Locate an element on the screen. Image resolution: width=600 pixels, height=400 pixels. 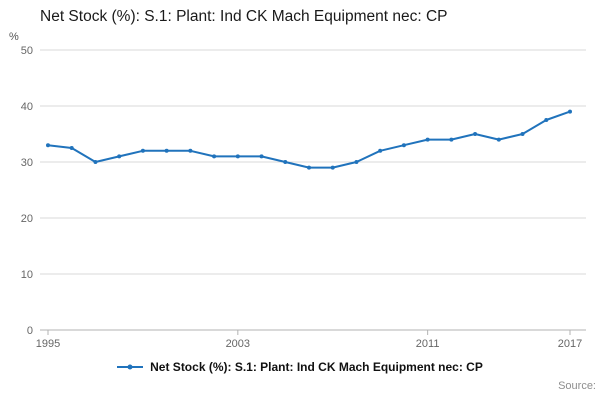
y-tick-label: 20 is located at coordinates (27, 219).